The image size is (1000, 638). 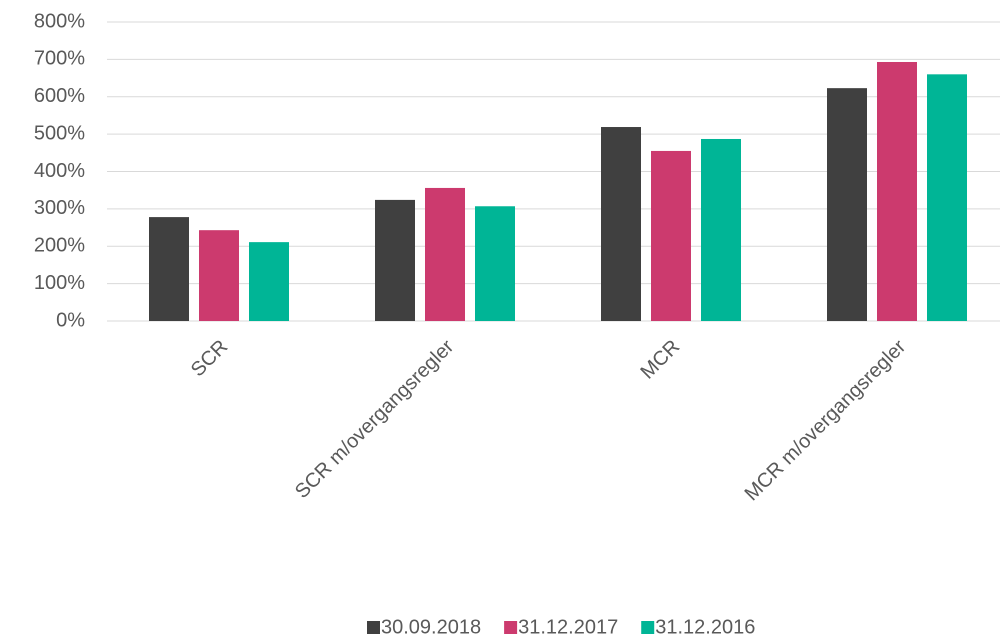 I want to click on y-tick-label: 700%, so click(x=59, y=59).